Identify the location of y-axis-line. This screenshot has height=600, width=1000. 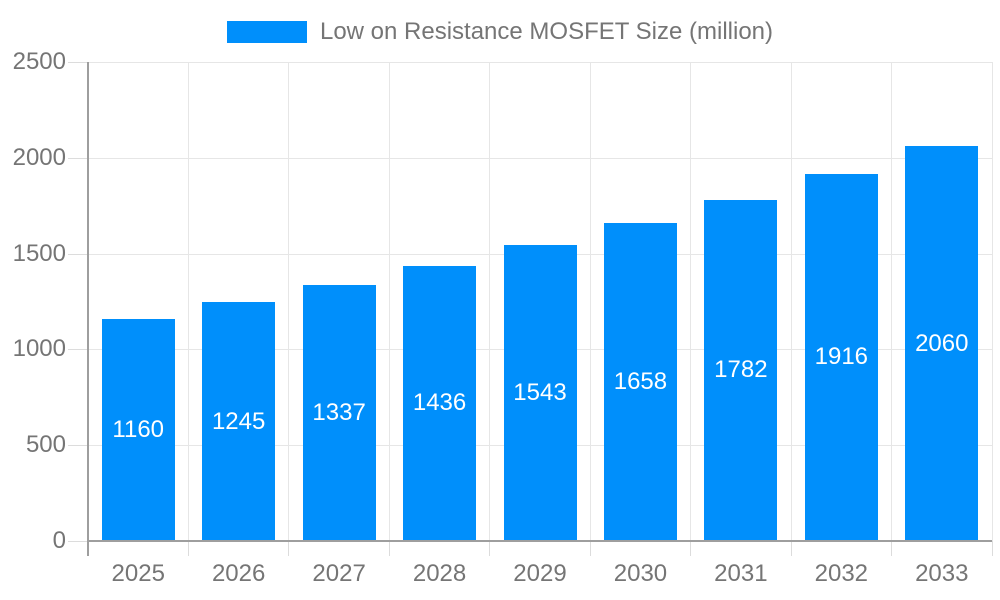
(88, 309).